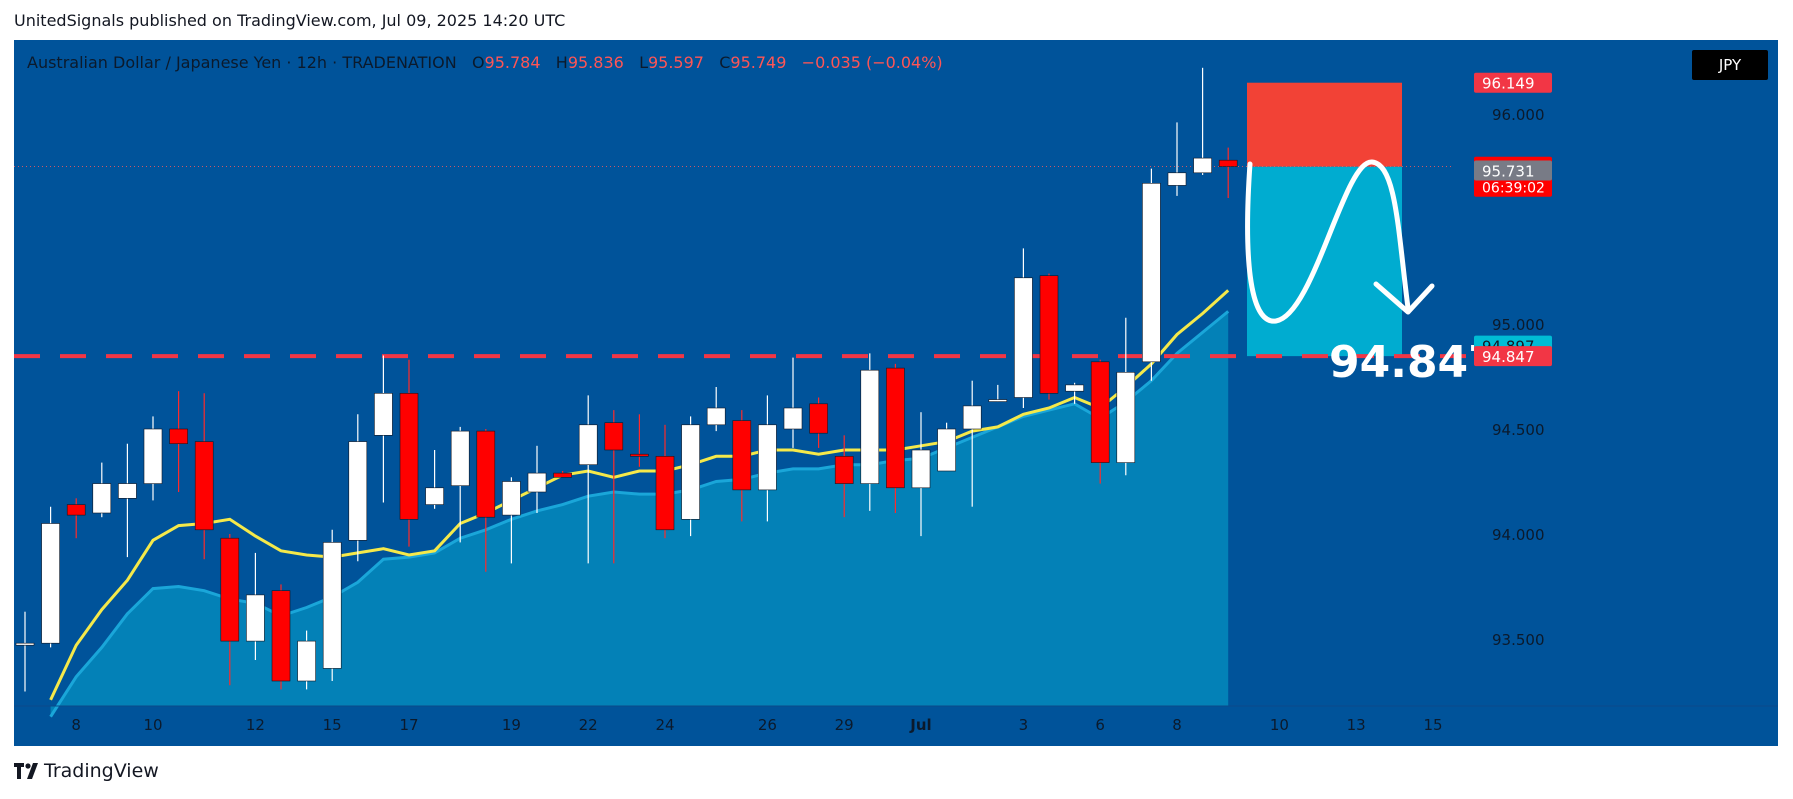  Describe the element at coordinates (26, 771) in the screenshot. I see `tradingview-logo-icon` at that location.